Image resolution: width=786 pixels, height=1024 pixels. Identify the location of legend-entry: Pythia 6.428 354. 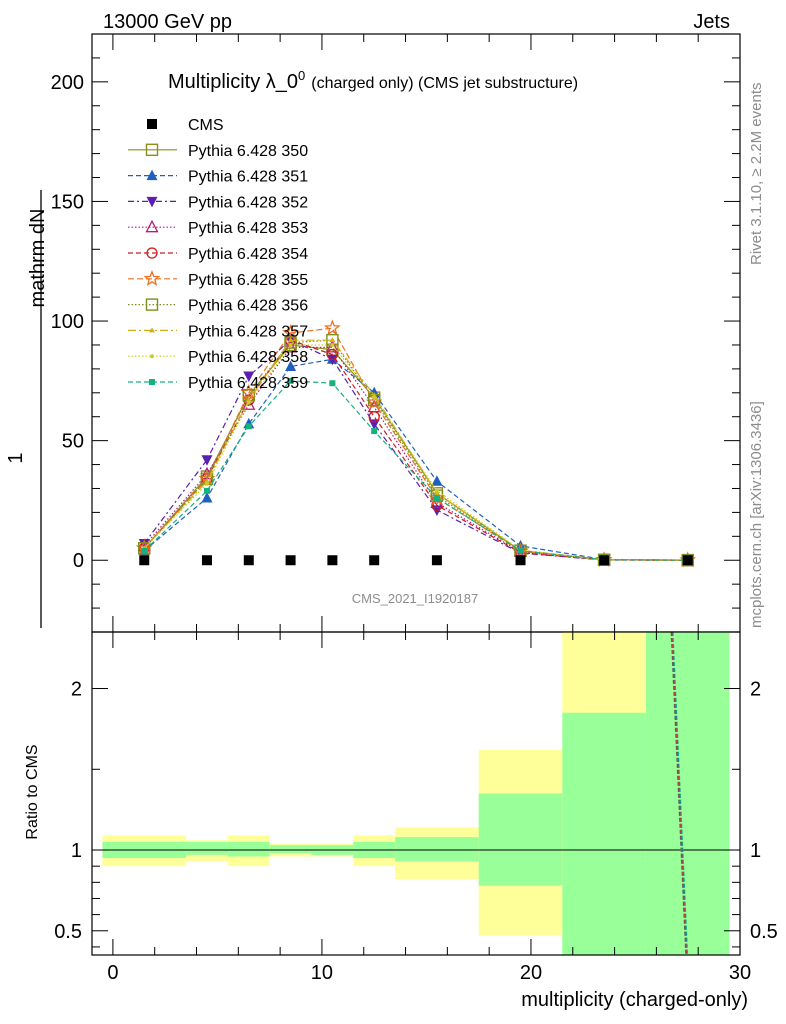
(218, 254).